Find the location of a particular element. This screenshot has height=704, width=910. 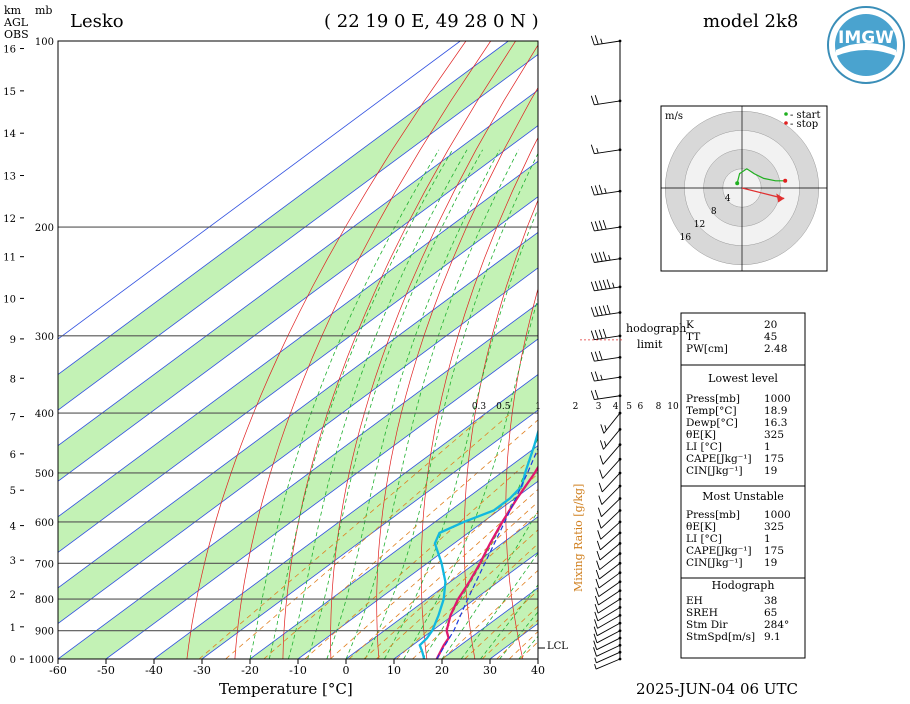

height-tick-label: 9 is located at coordinates (13, 340).